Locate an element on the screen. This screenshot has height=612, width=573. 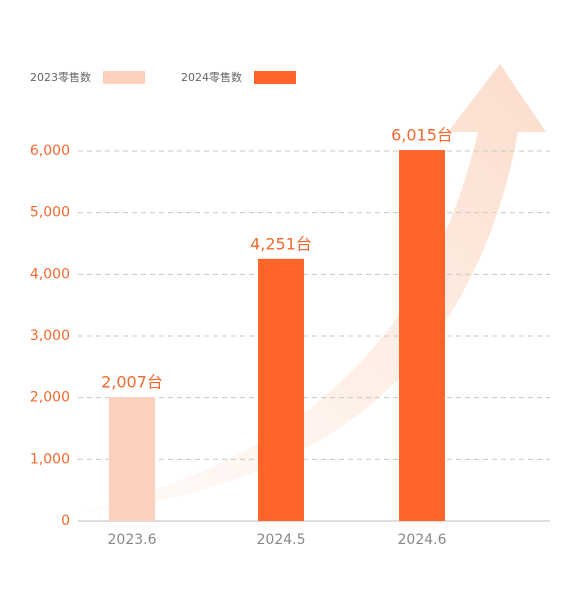
y-tick-label: 4,000 is located at coordinates (50, 274).